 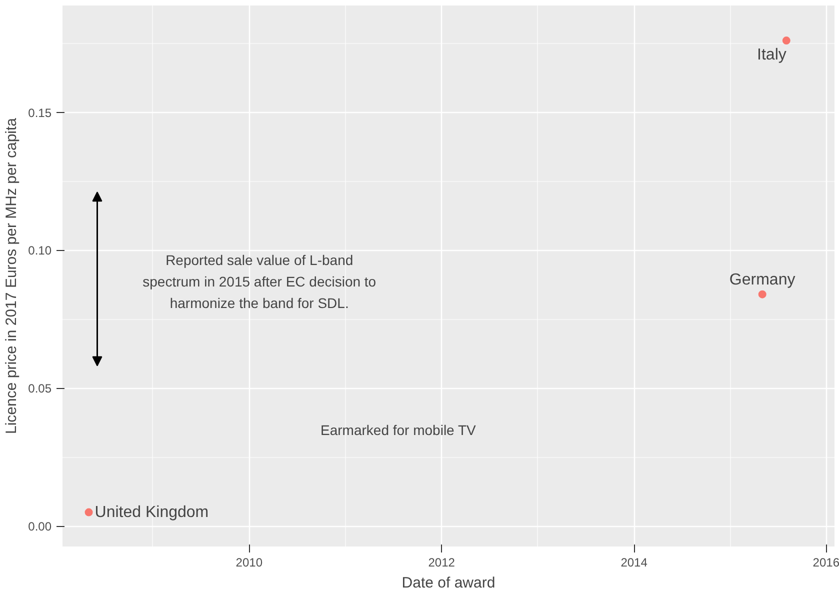 I want to click on annotation: Germany, so click(x=762, y=279).